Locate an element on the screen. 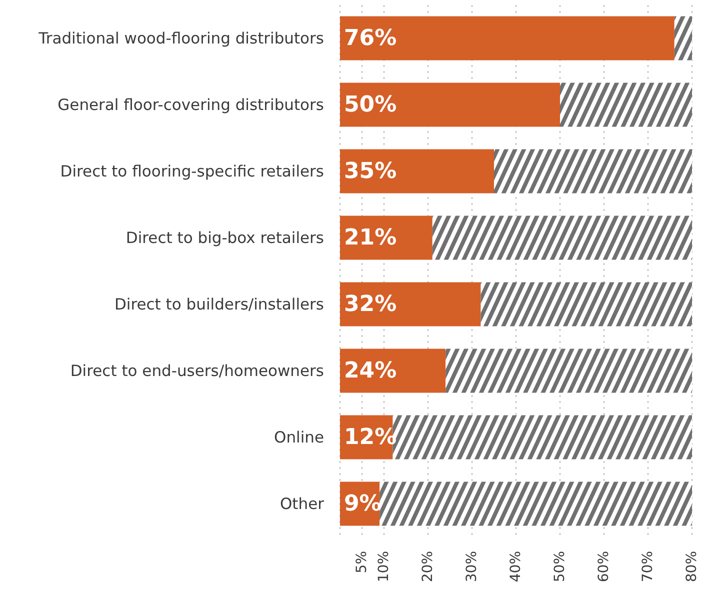 The width and height of the screenshot is (703, 595). data-label: 9% is located at coordinates (363, 503).